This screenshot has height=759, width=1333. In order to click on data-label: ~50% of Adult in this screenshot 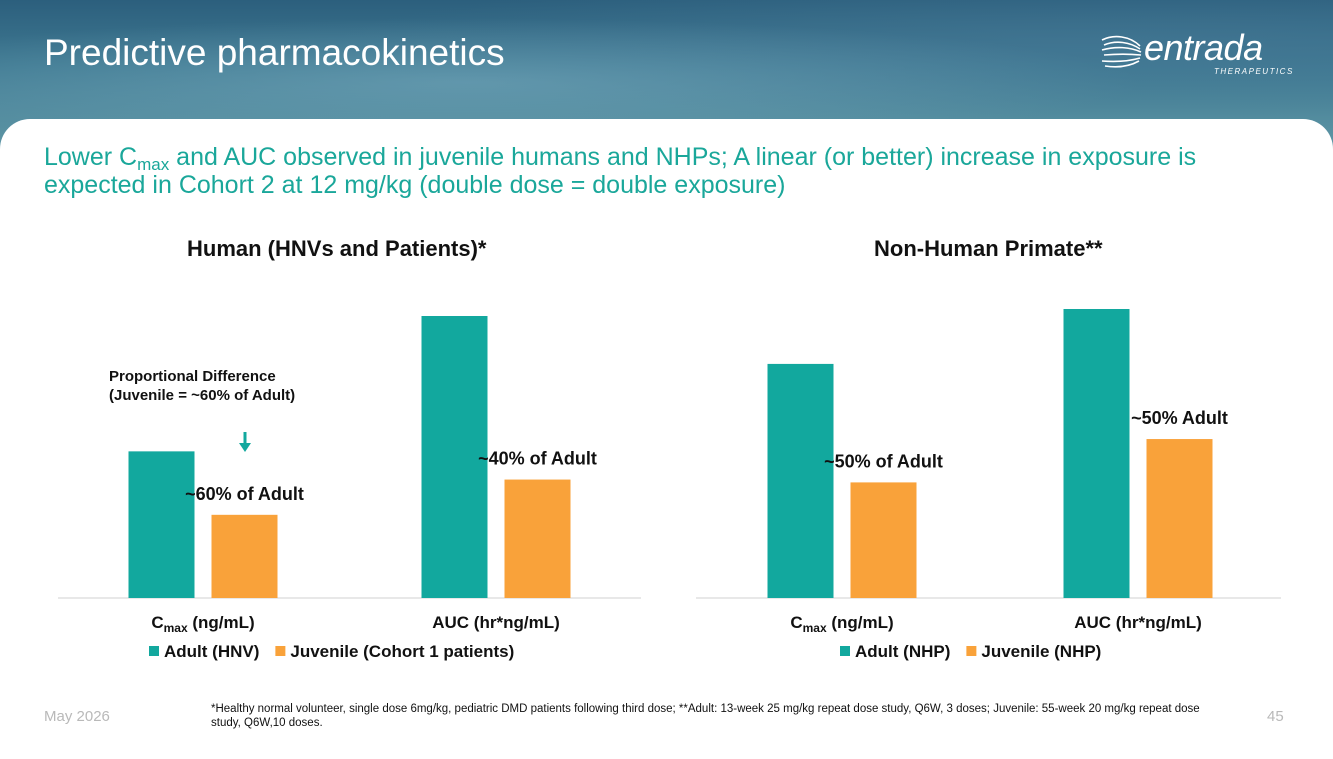, I will do `click(883, 461)`.